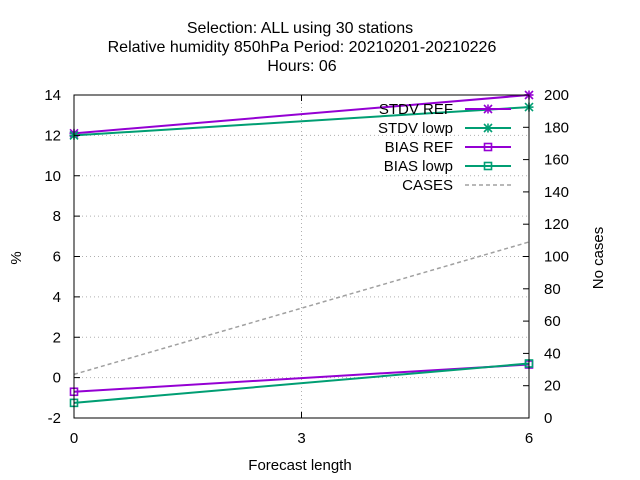 The width and height of the screenshot is (640, 480). What do you see at coordinates (57, 297) in the screenshot?
I see `y-tick-label: 4` at bounding box center [57, 297].